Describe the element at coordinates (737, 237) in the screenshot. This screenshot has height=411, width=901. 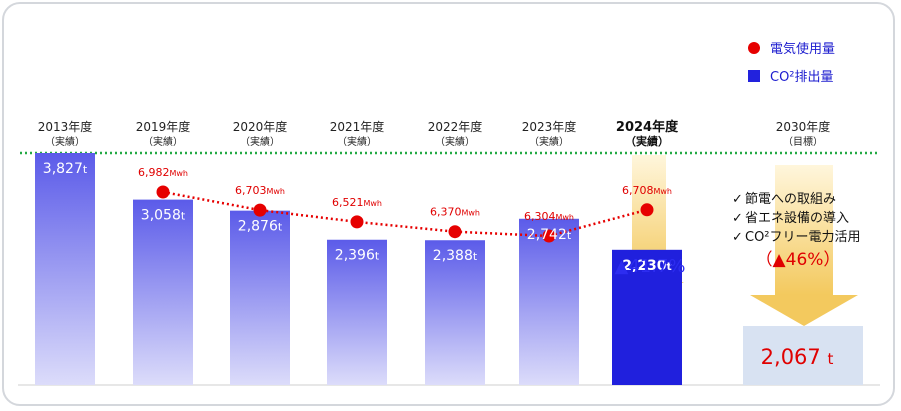
I see `measure-check-3: ✓` at that location.